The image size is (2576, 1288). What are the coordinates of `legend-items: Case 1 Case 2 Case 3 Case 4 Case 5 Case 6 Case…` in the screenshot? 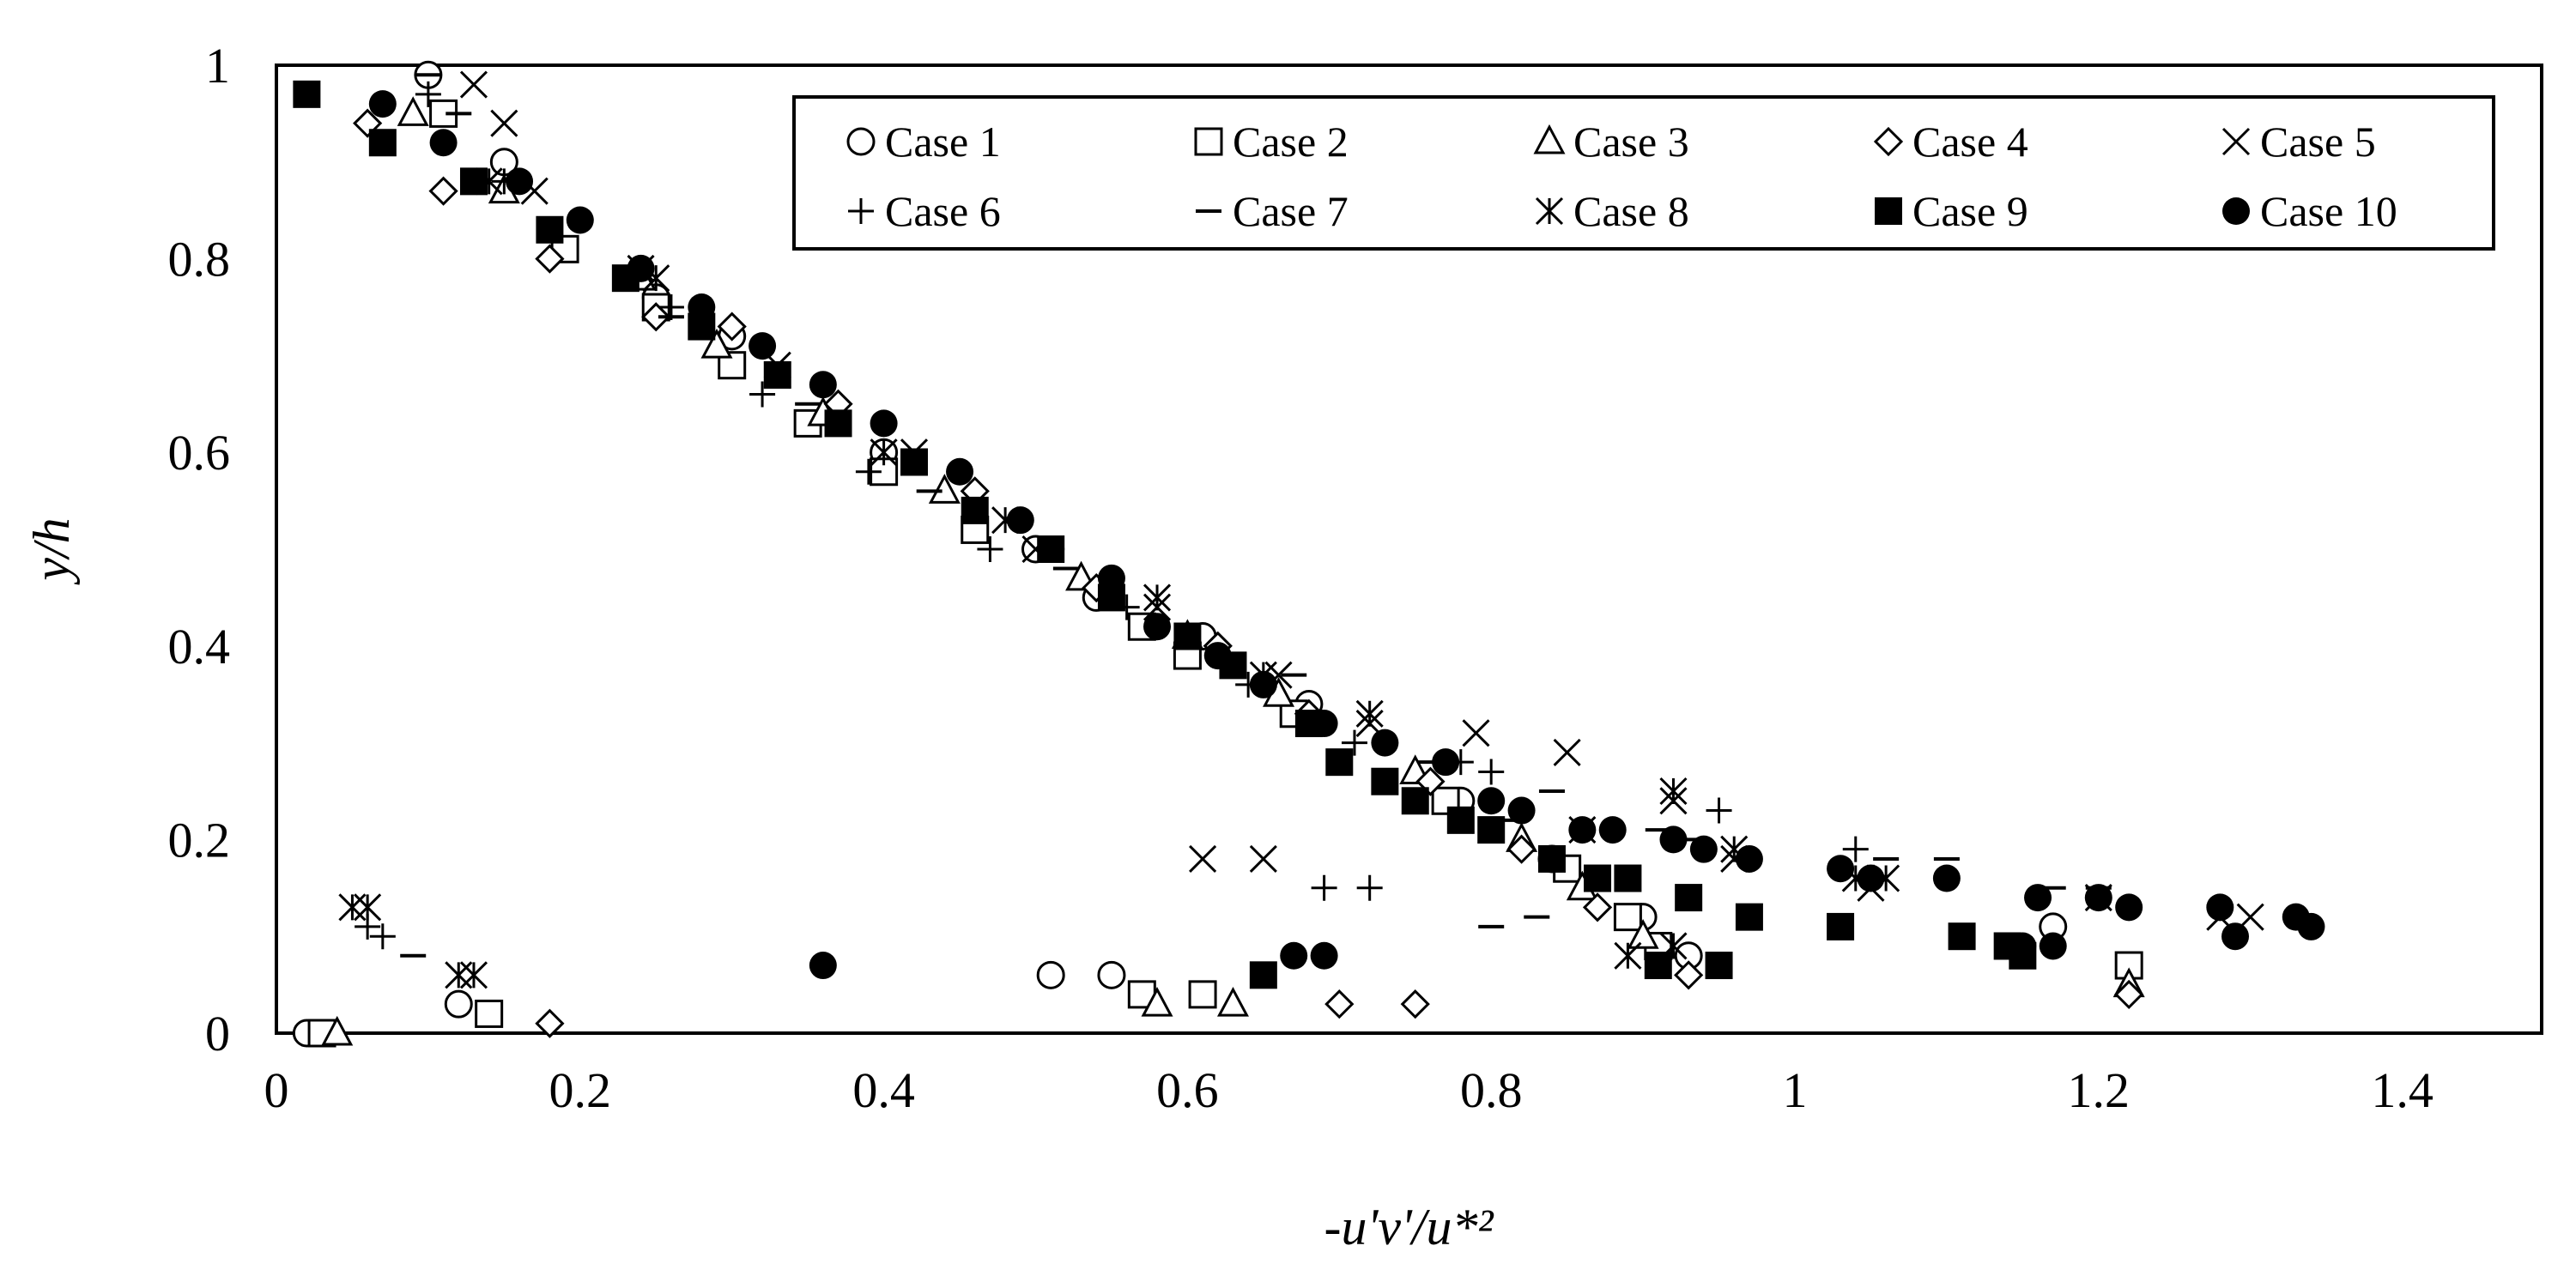 It's located at (1621, 176).